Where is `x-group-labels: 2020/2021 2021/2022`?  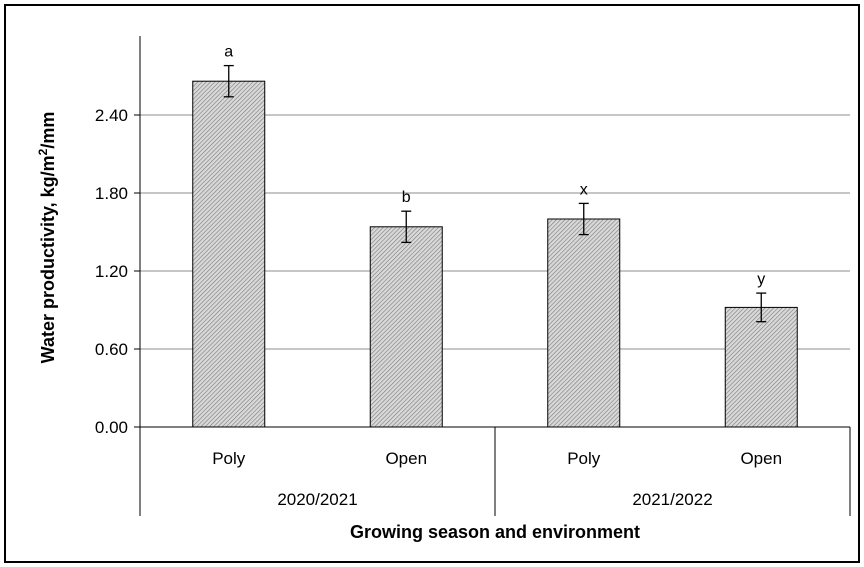
x-group-labels: 2020/2021 2021/2022 is located at coordinates (494, 499).